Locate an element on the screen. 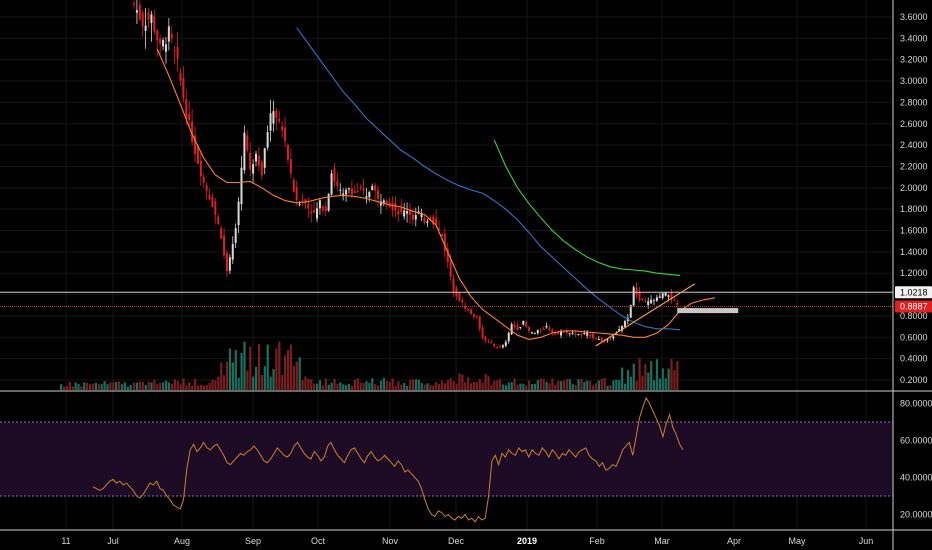 The width and height of the screenshot is (932, 550). rsi-axis-labels: 20.0000 40.0000 60.0000 80.0000 is located at coordinates (916, 459).